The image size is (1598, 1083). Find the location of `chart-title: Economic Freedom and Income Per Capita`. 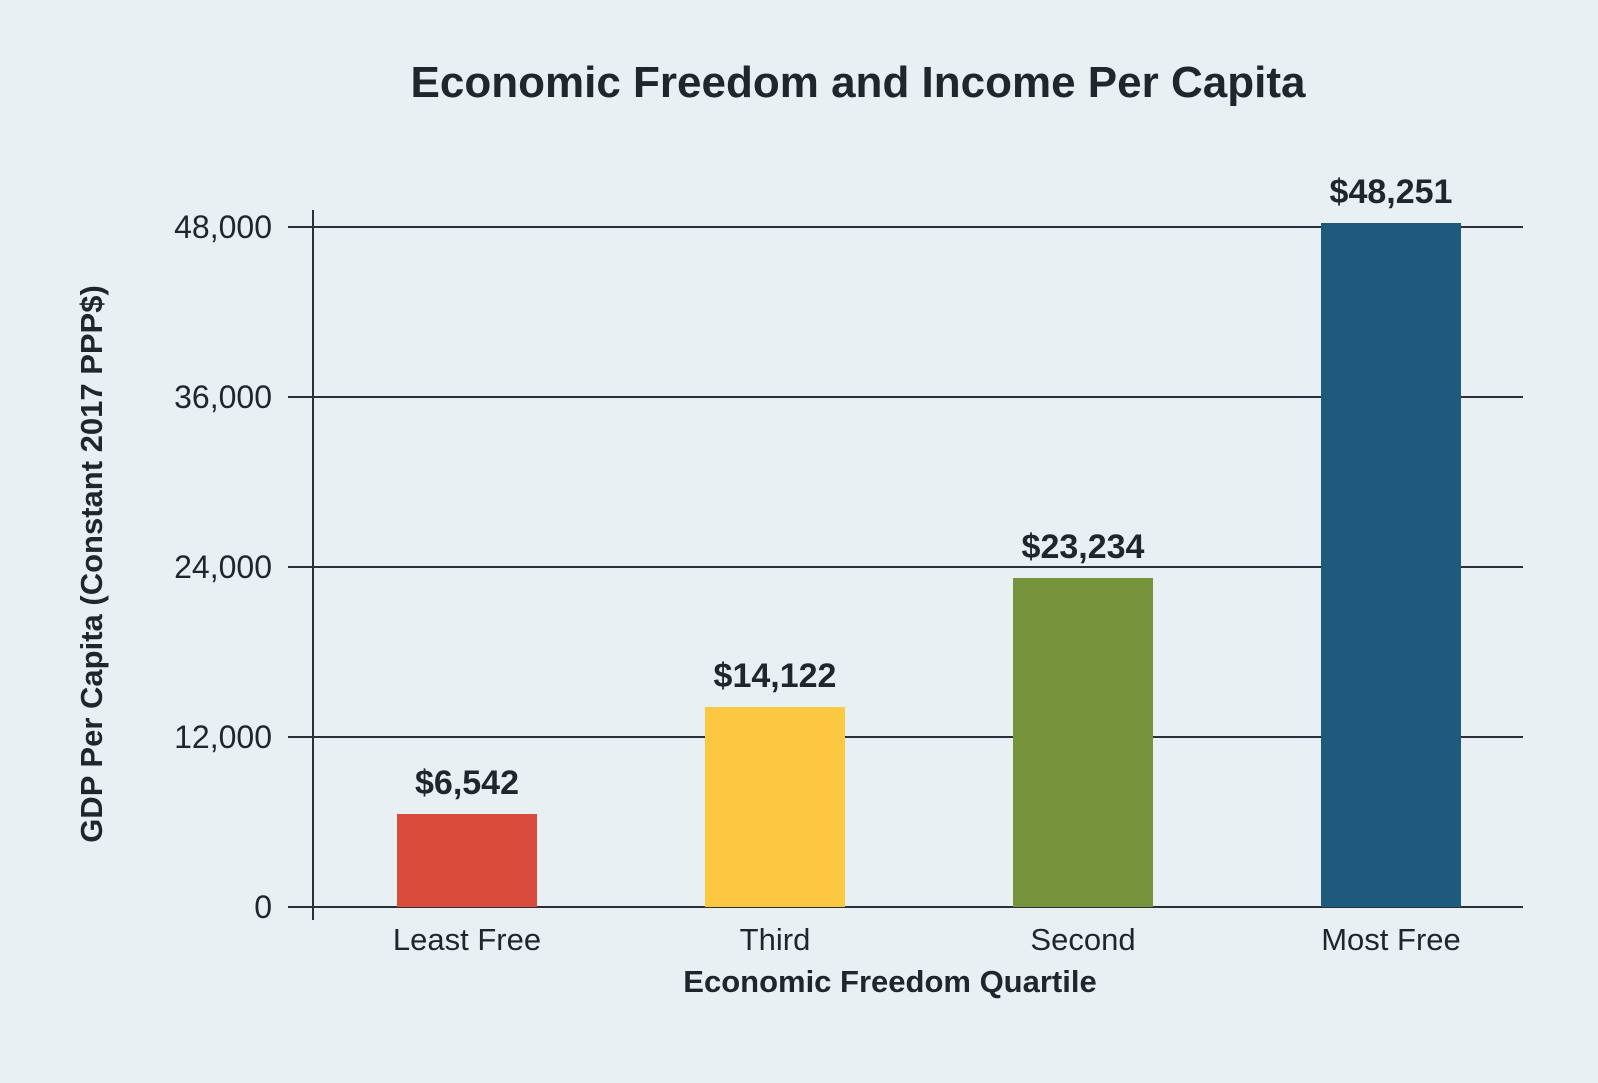

chart-title: Economic Freedom and Income Per Capita is located at coordinates (858, 82).